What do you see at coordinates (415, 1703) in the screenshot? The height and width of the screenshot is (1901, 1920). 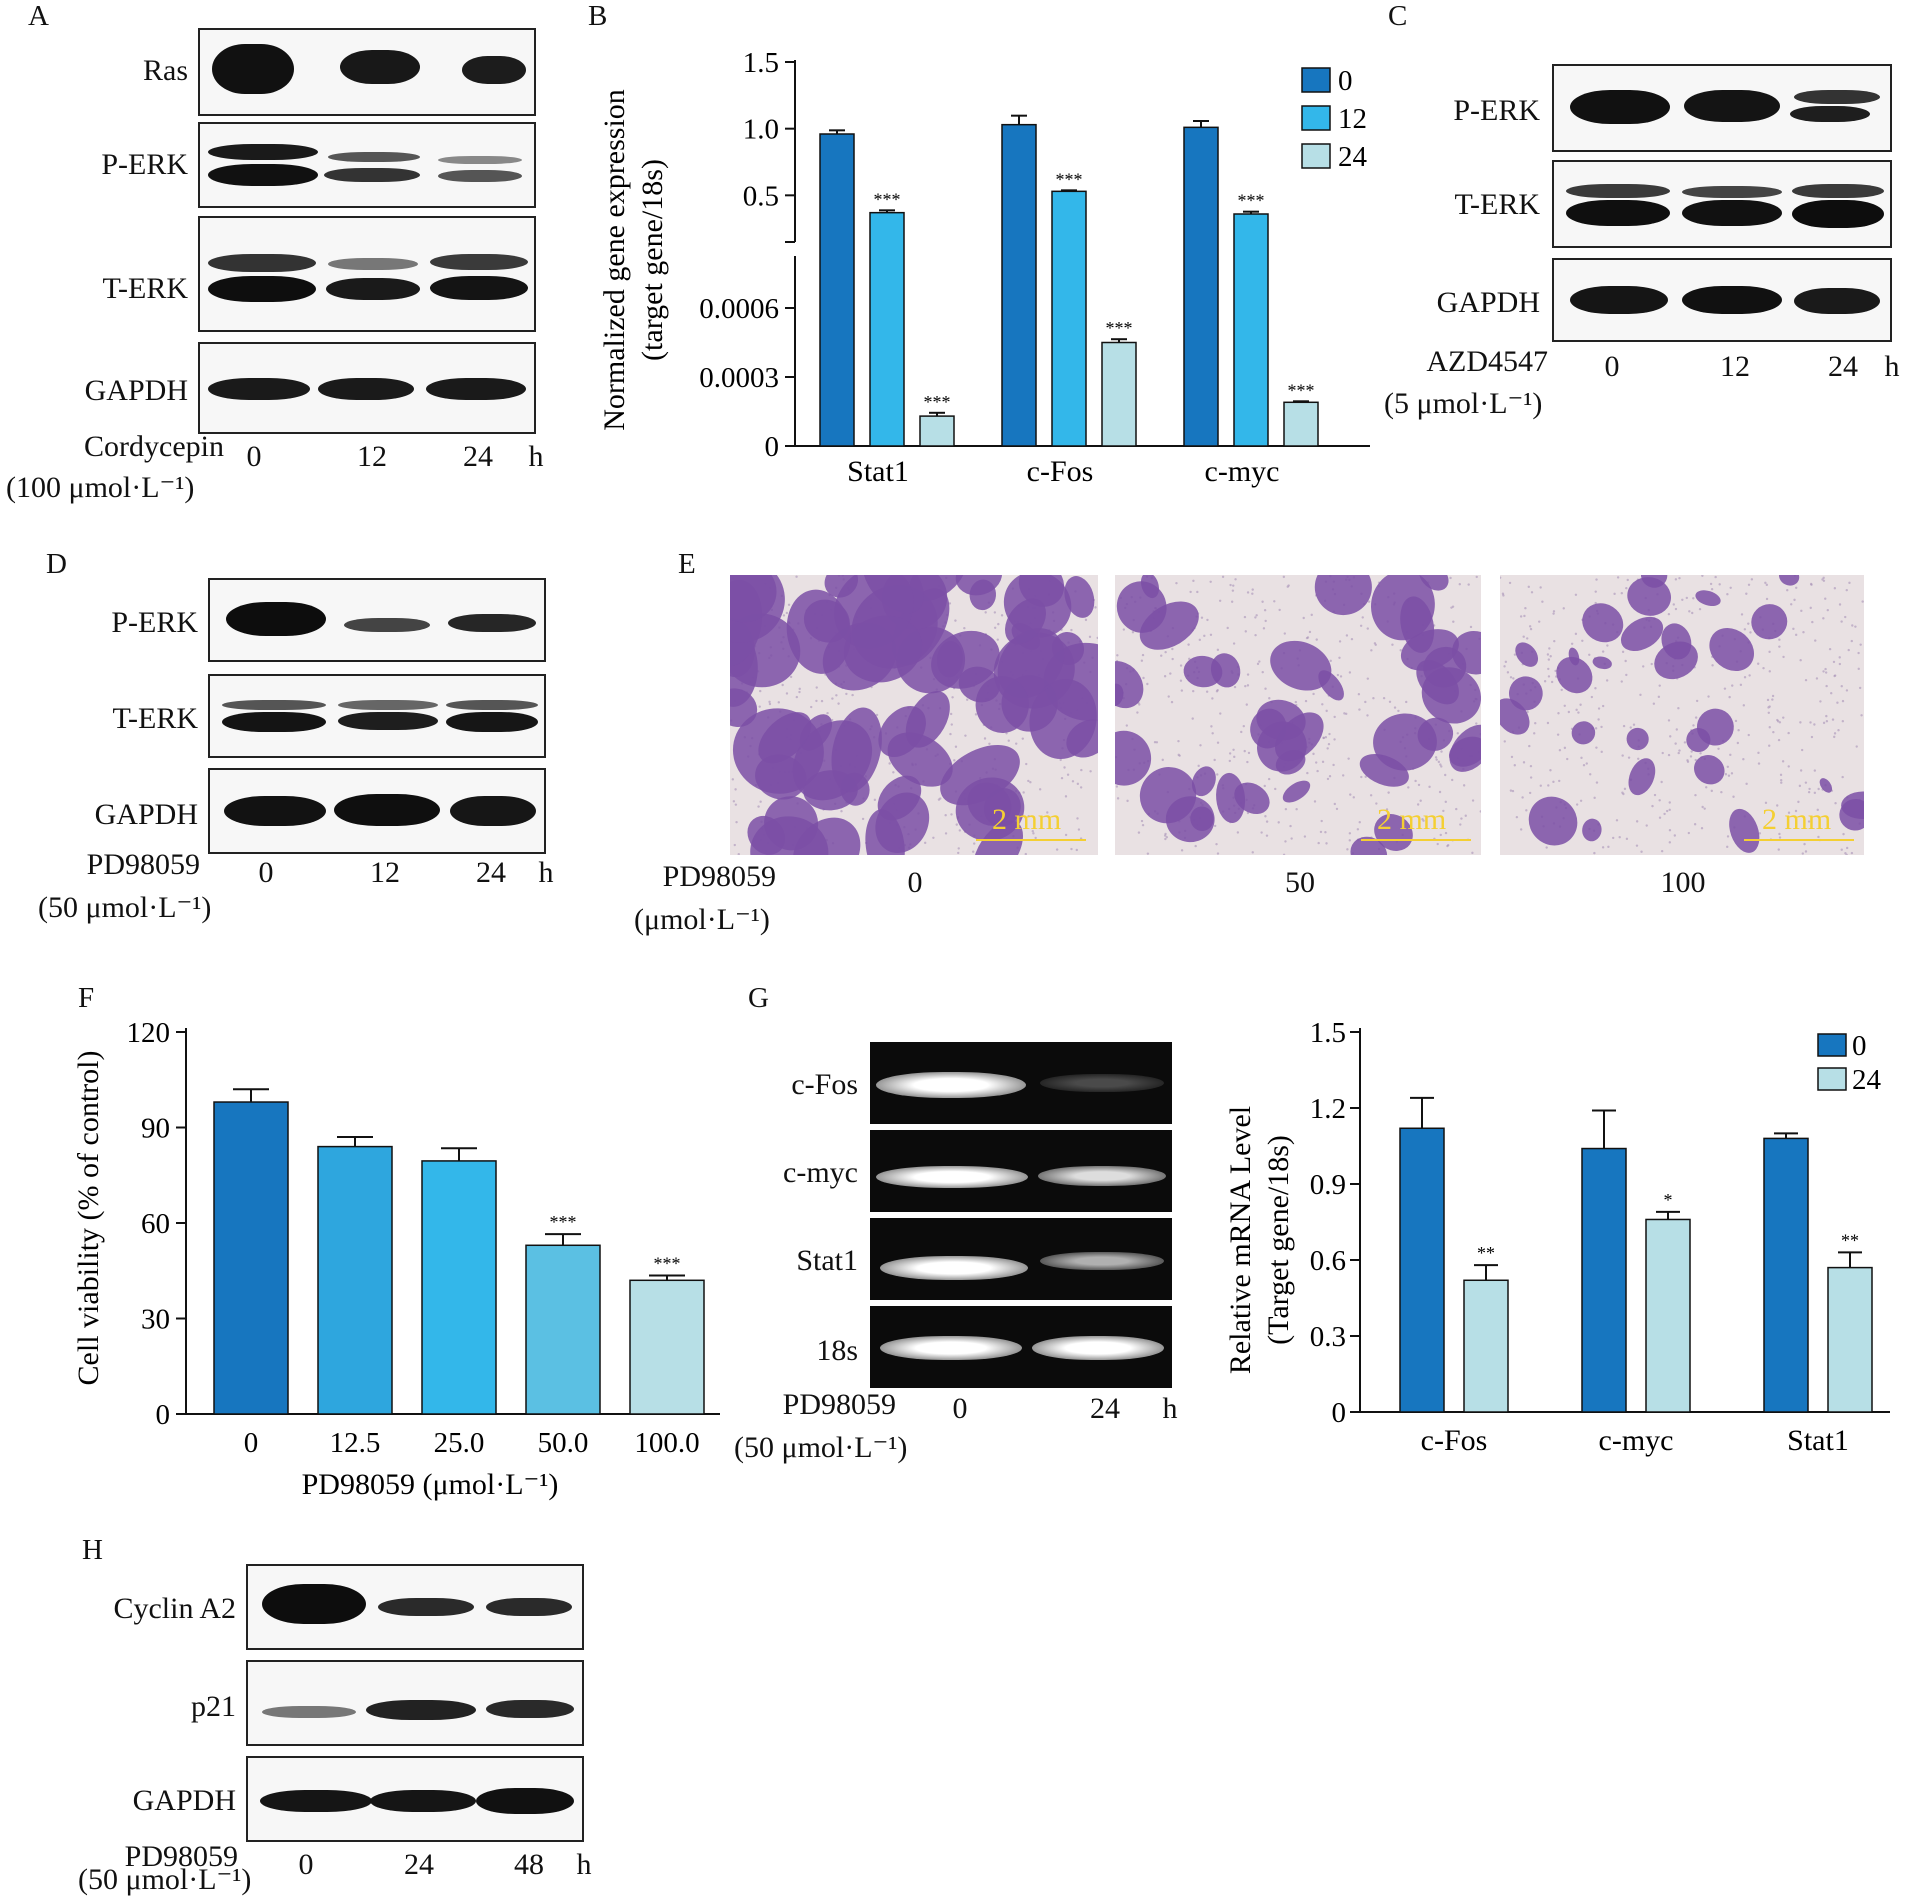 I see `blot-p21` at bounding box center [415, 1703].